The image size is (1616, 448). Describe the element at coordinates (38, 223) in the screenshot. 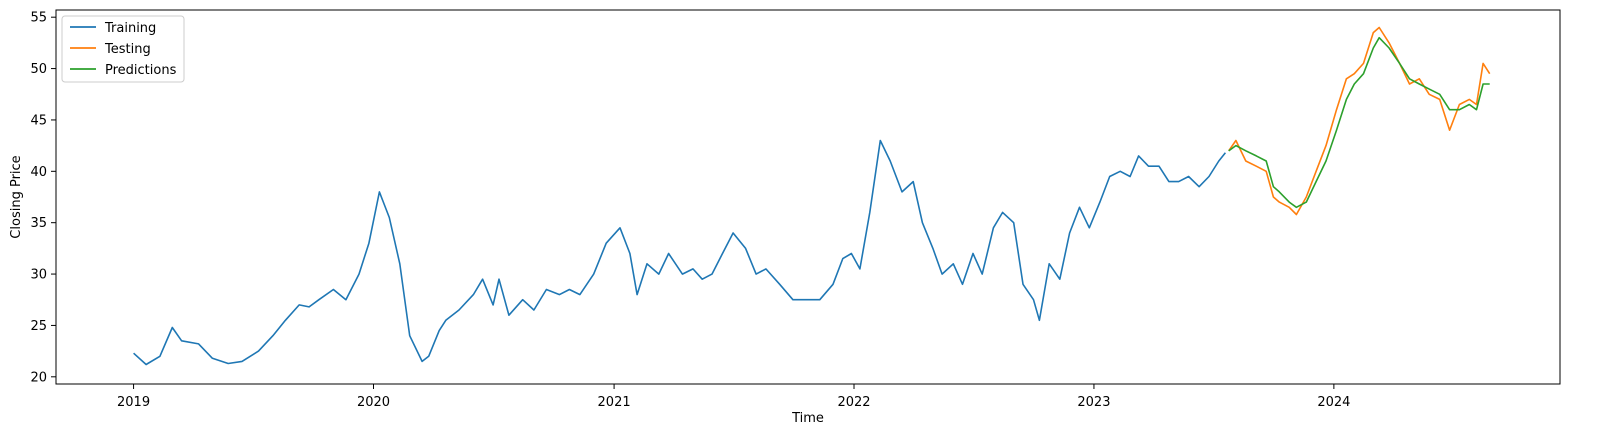

I see `y-tick-label: 35` at that location.